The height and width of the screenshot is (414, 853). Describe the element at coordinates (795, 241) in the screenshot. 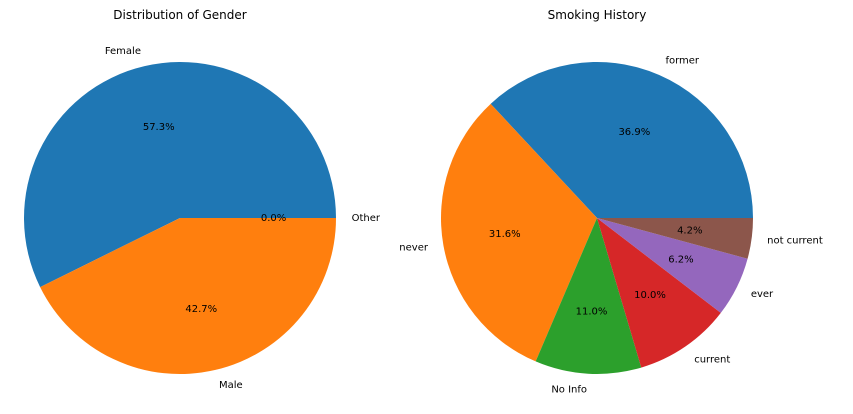

I see `smoking-label-not-current: not current` at that location.